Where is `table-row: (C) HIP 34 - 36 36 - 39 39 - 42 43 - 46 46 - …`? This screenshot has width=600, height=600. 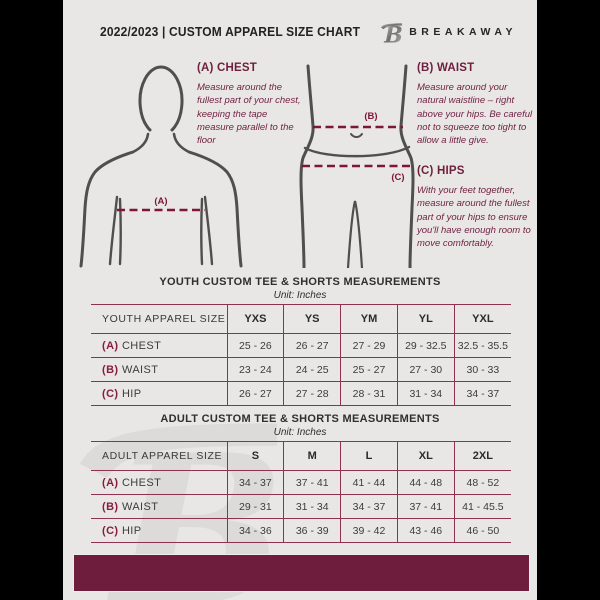
table-row: (C) HIP 34 - 36 36 - 39 39 - 42 43 - 46 46 - … is located at coordinates (301, 530).